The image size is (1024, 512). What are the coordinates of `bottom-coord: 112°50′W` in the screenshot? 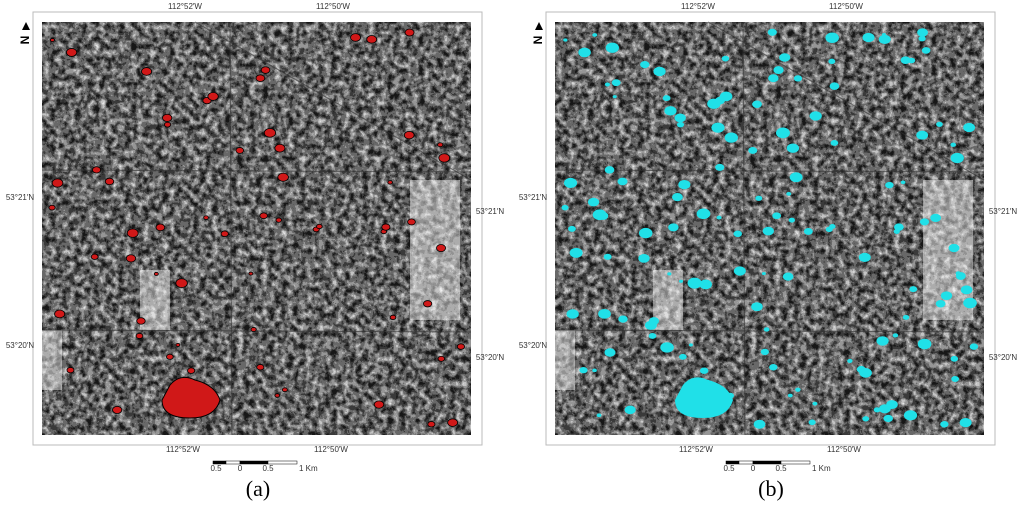 It's located at (331, 449).